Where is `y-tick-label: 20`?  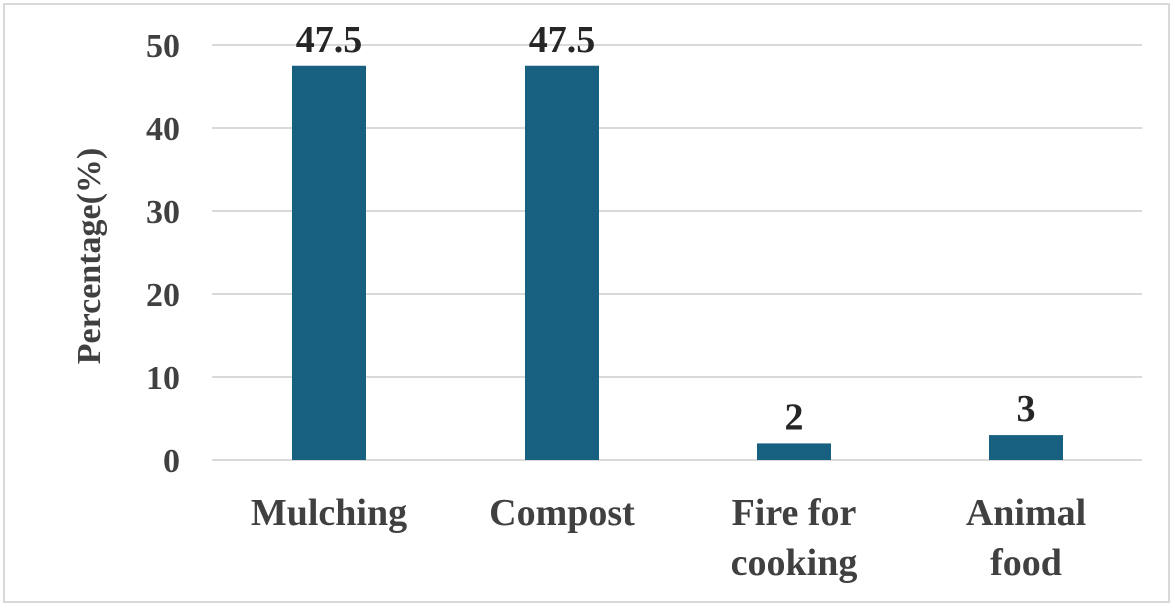
y-tick-label: 20 is located at coordinates (163, 295).